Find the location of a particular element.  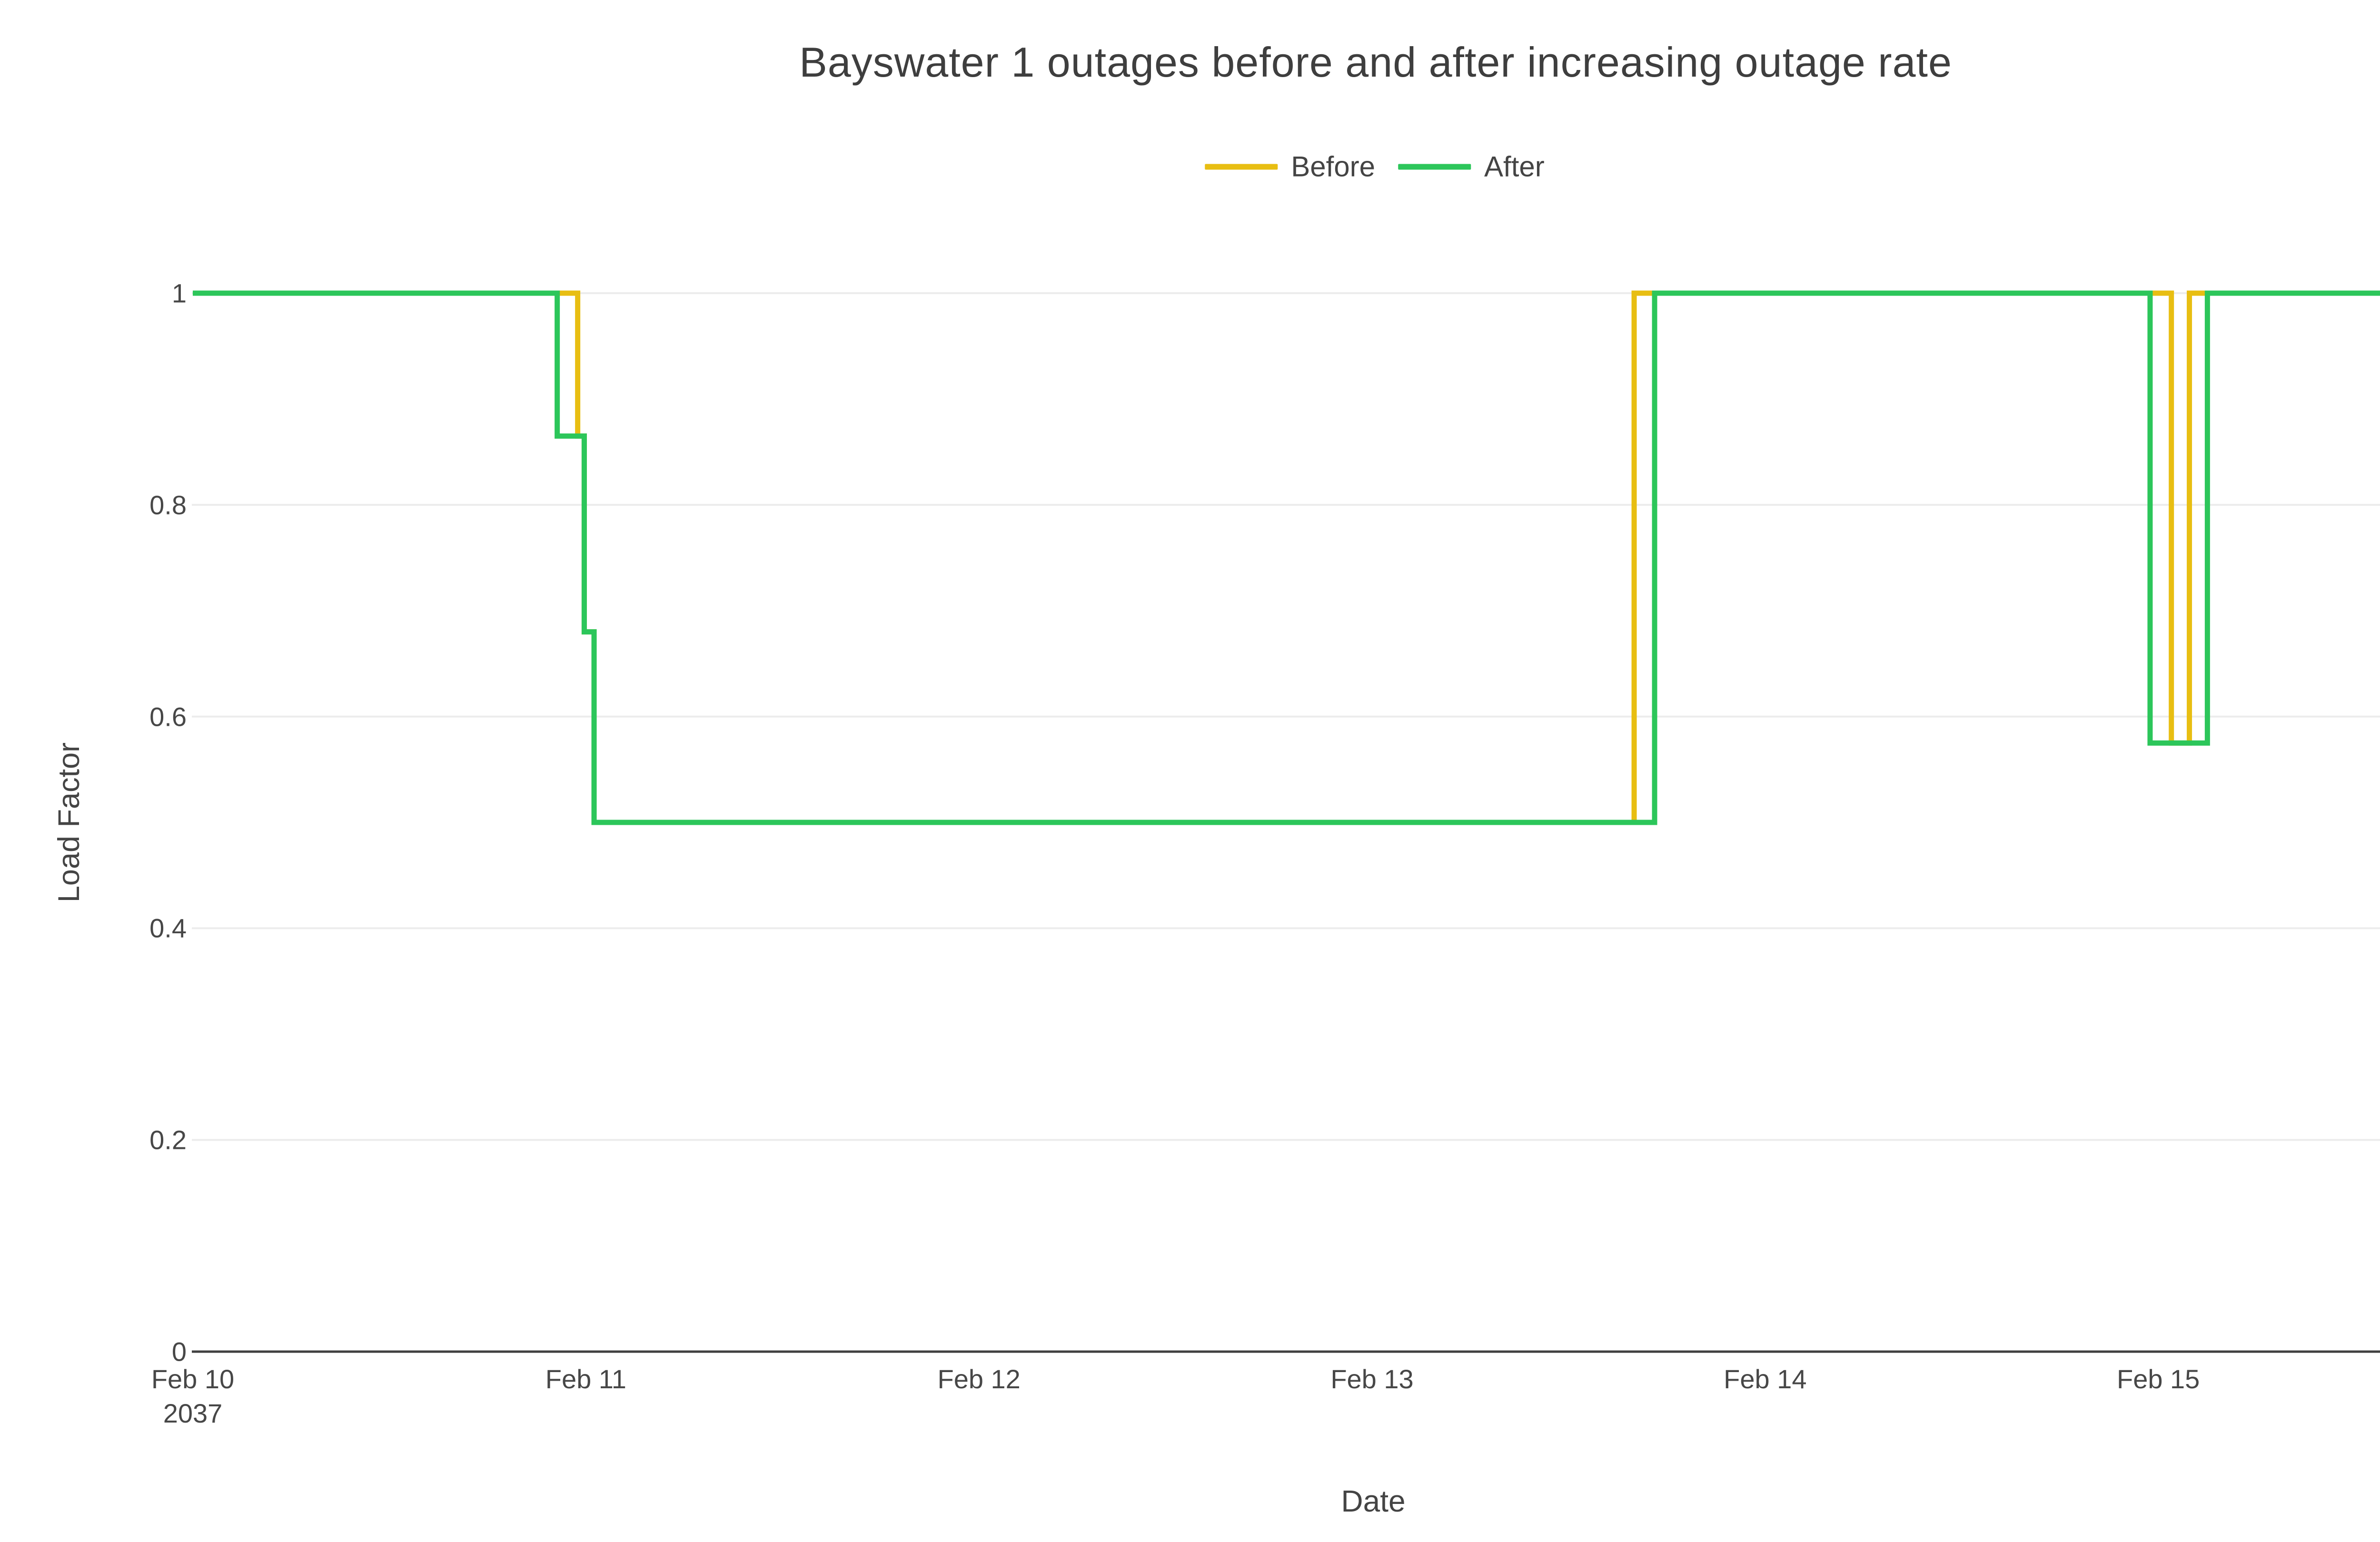

legend-label-before: Before is located at coordinates (1333, 166).